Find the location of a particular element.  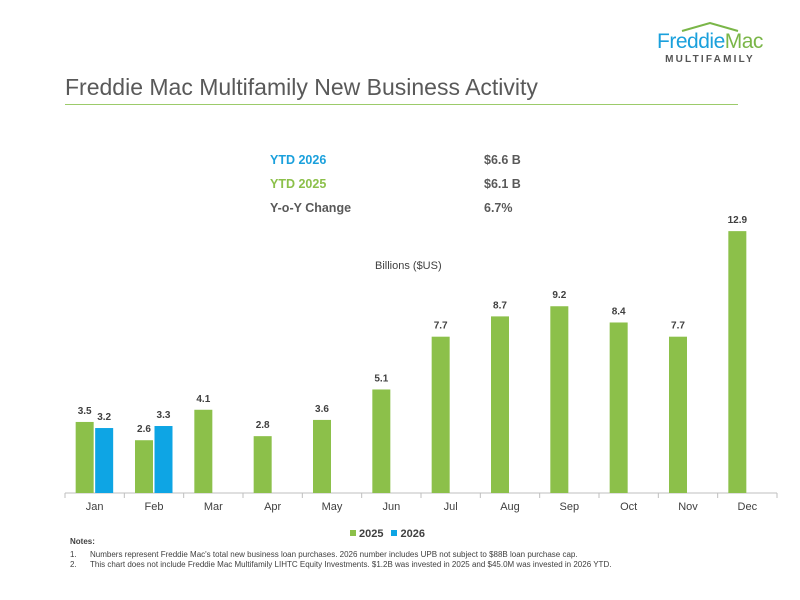

legend-swatch-2025 is located at coordinates (353, 533).